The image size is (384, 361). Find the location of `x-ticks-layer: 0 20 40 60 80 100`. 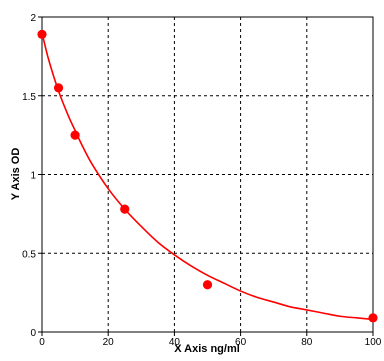

x-ticks-layer: 0 20 40 60 80 100 is located at coordinates (210, 340).